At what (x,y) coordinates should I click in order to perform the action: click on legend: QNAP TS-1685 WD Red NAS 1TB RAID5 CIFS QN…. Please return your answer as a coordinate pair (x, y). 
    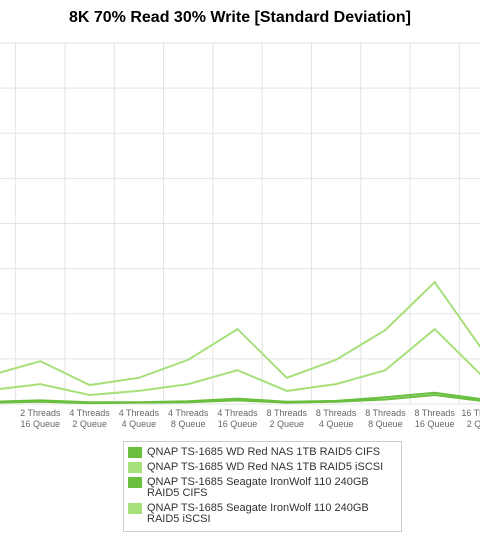
    Looking at the image, I should click on (262, 486).